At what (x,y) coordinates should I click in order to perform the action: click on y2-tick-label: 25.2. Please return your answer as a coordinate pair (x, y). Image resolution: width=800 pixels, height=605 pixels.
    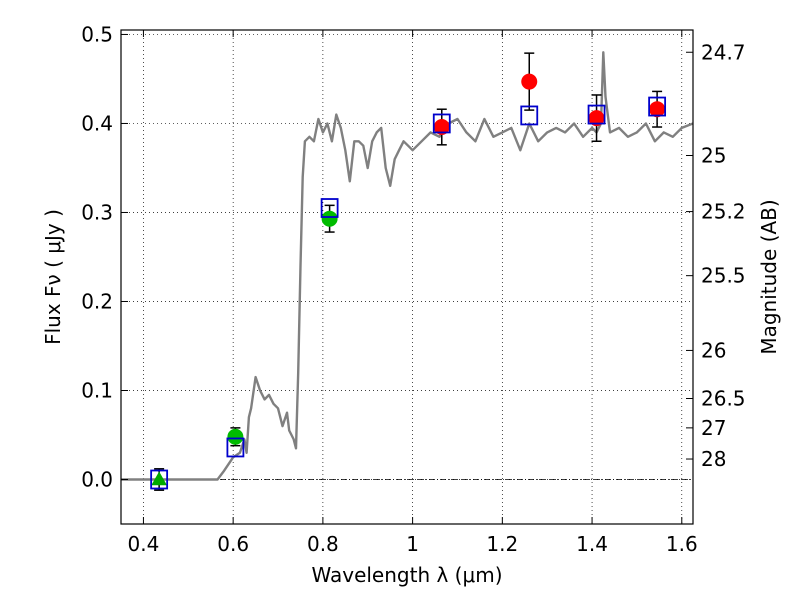
    Looking at the image, I should click on (723, 212).